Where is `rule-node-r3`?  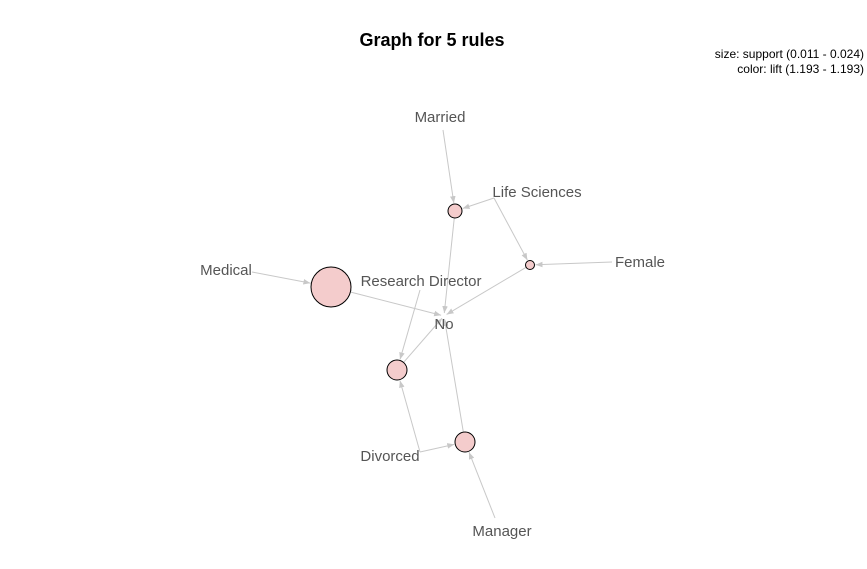
rule-node-r3 is located at coordinates (331, 287).